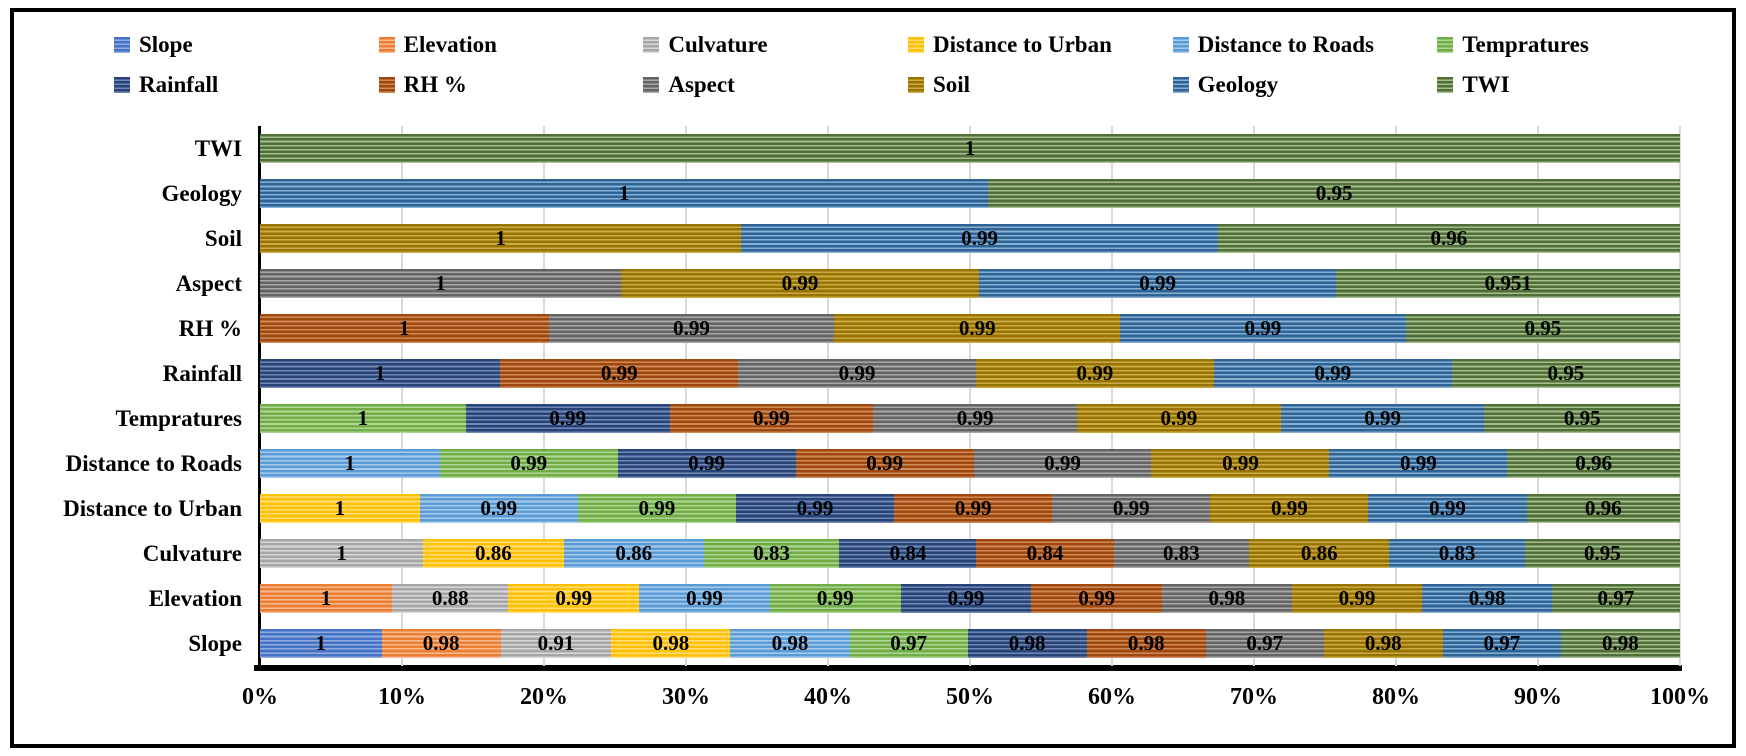 This screenshot has width=1746, height=756. I want to click on bar-row: Tempratures 1 0.99 0.99 0.99 0.99 0.99 0.95, so click(898, 418).